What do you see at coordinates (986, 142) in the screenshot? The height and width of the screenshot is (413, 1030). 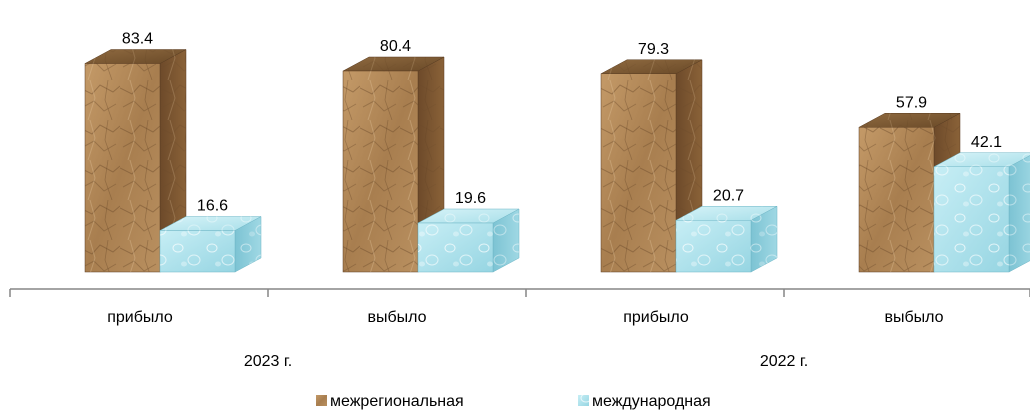 I see `value-label-series-2-cat-4: 42.1` at bounding box center [986, 142].